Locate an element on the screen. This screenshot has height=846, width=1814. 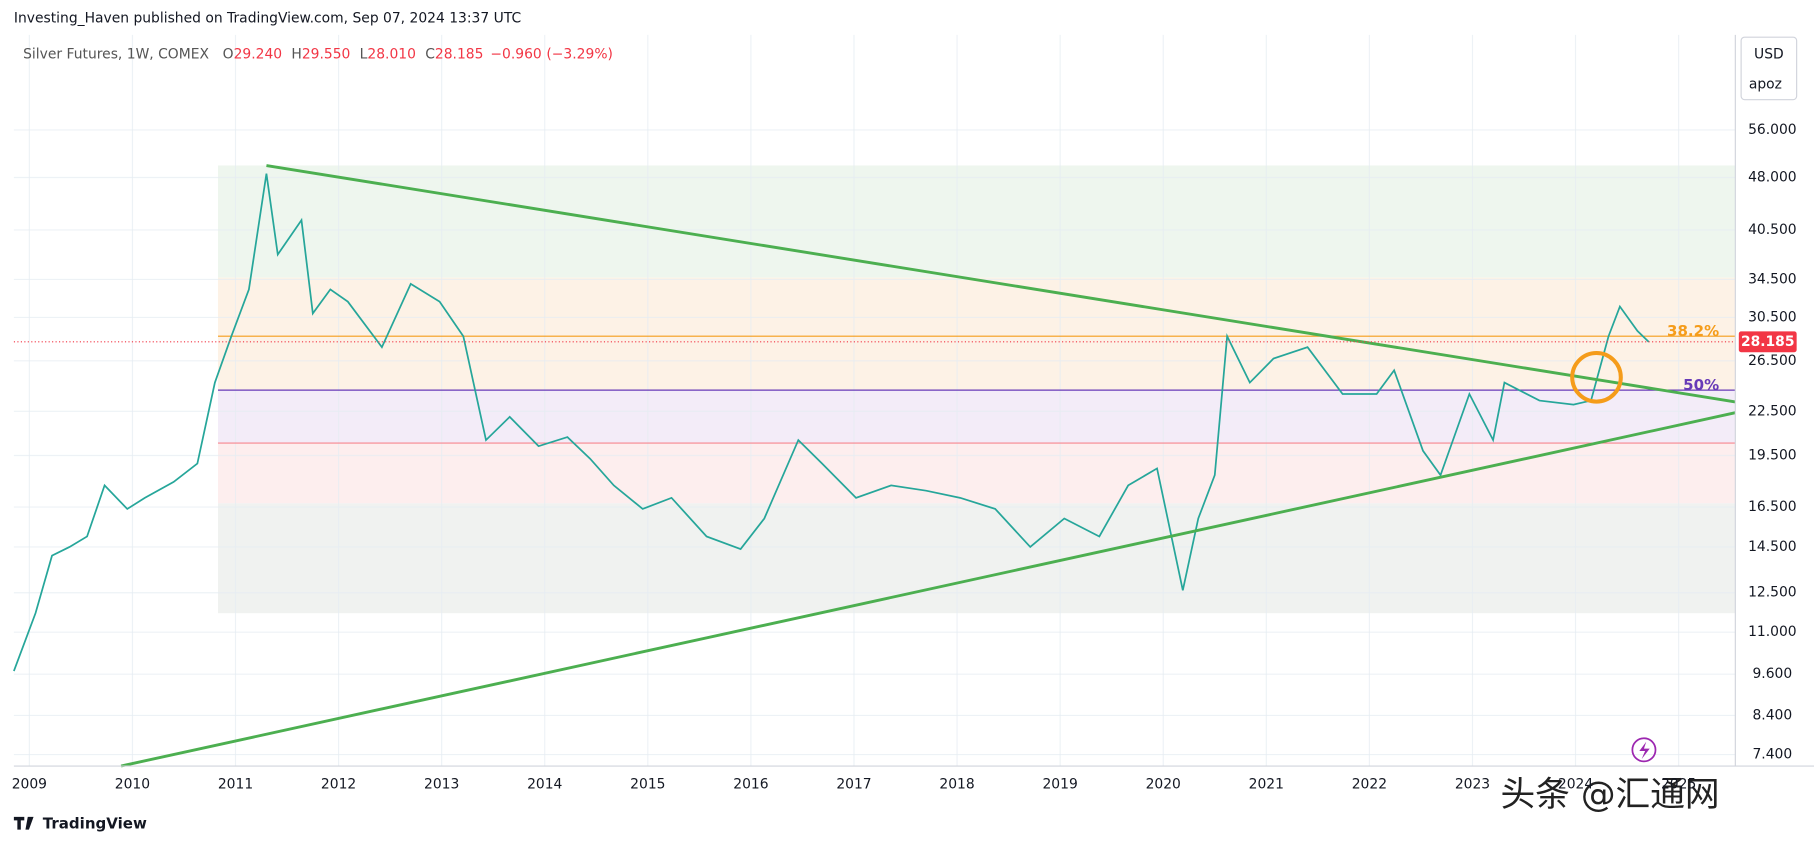
x-tick-label: 2020 is located at coordinates (1163, 785).